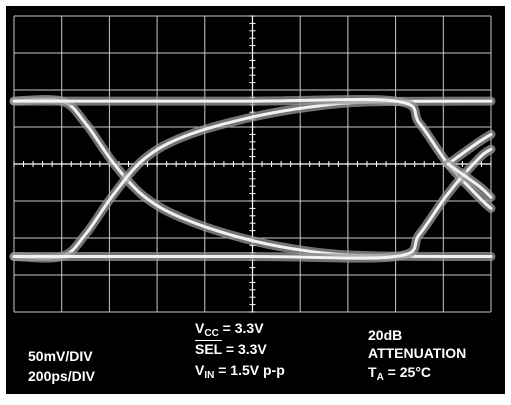  Describe the element at coordinates (231, 349) in the screenshot. I see `sel-label: SEL = 3.3V` at that location.